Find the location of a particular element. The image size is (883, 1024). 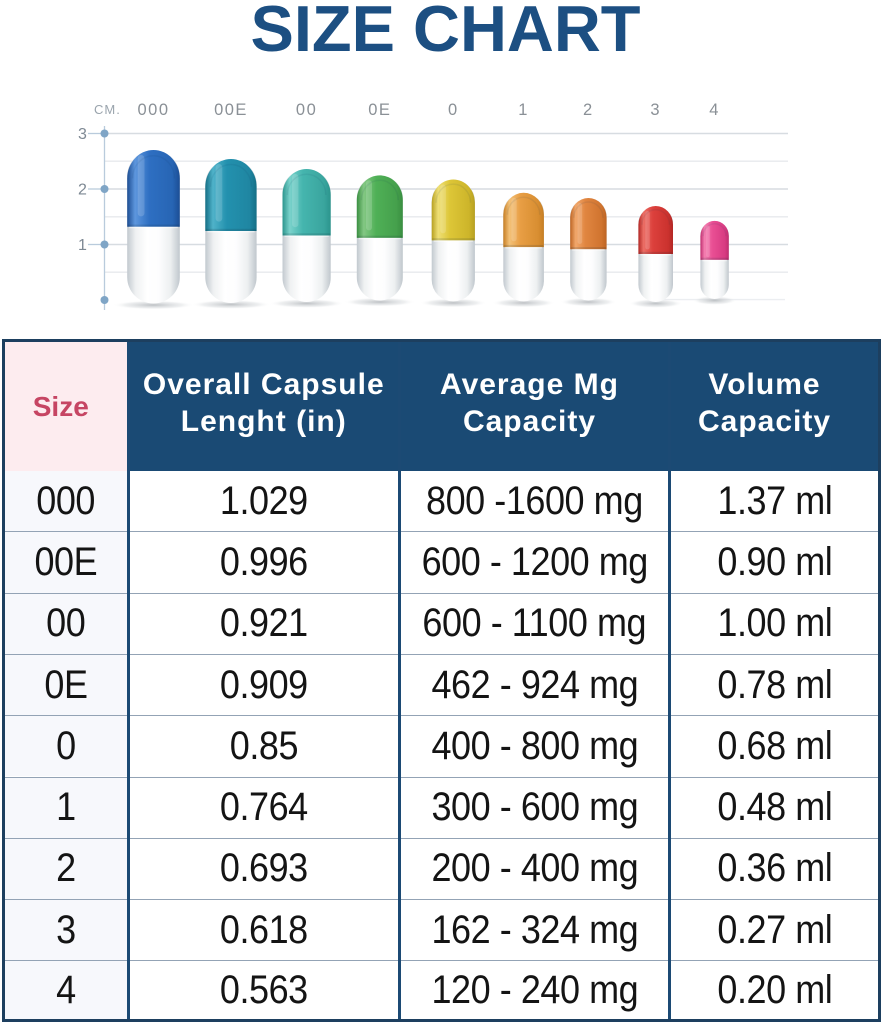

svg-text: 0E is located at coordinates (379, 110).